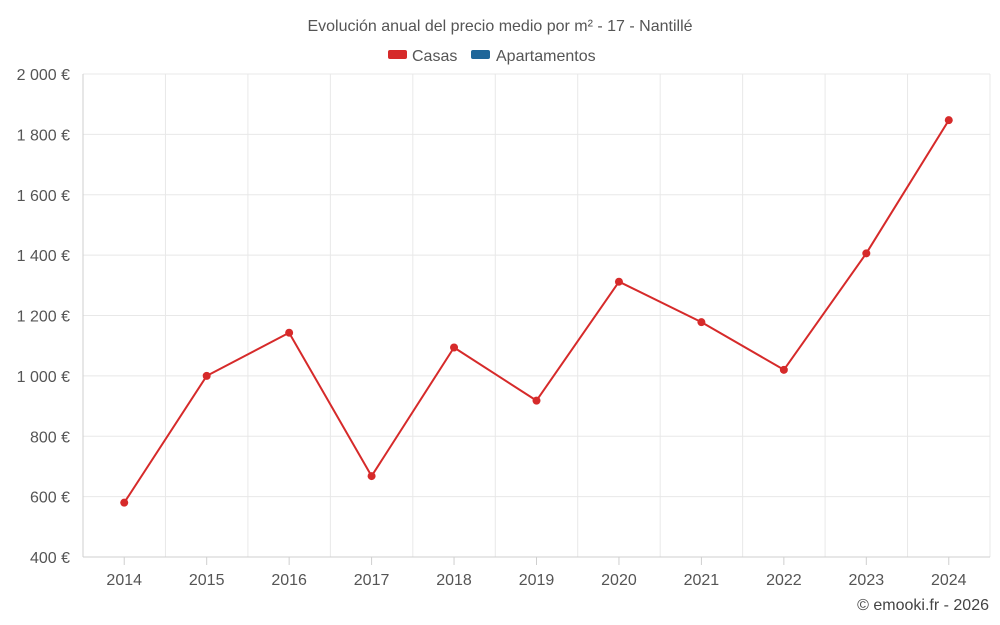 The height and width of the screenshot is (625, 1000). I want to click on x-tick-label: 2019, so click(537, 580).